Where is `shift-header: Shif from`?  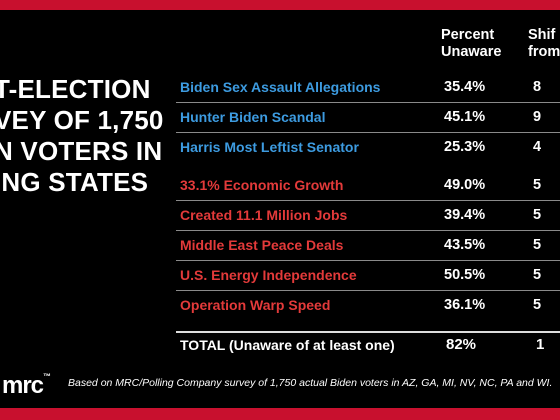
shift-header: Shif from is located at coordinates (544, 44).